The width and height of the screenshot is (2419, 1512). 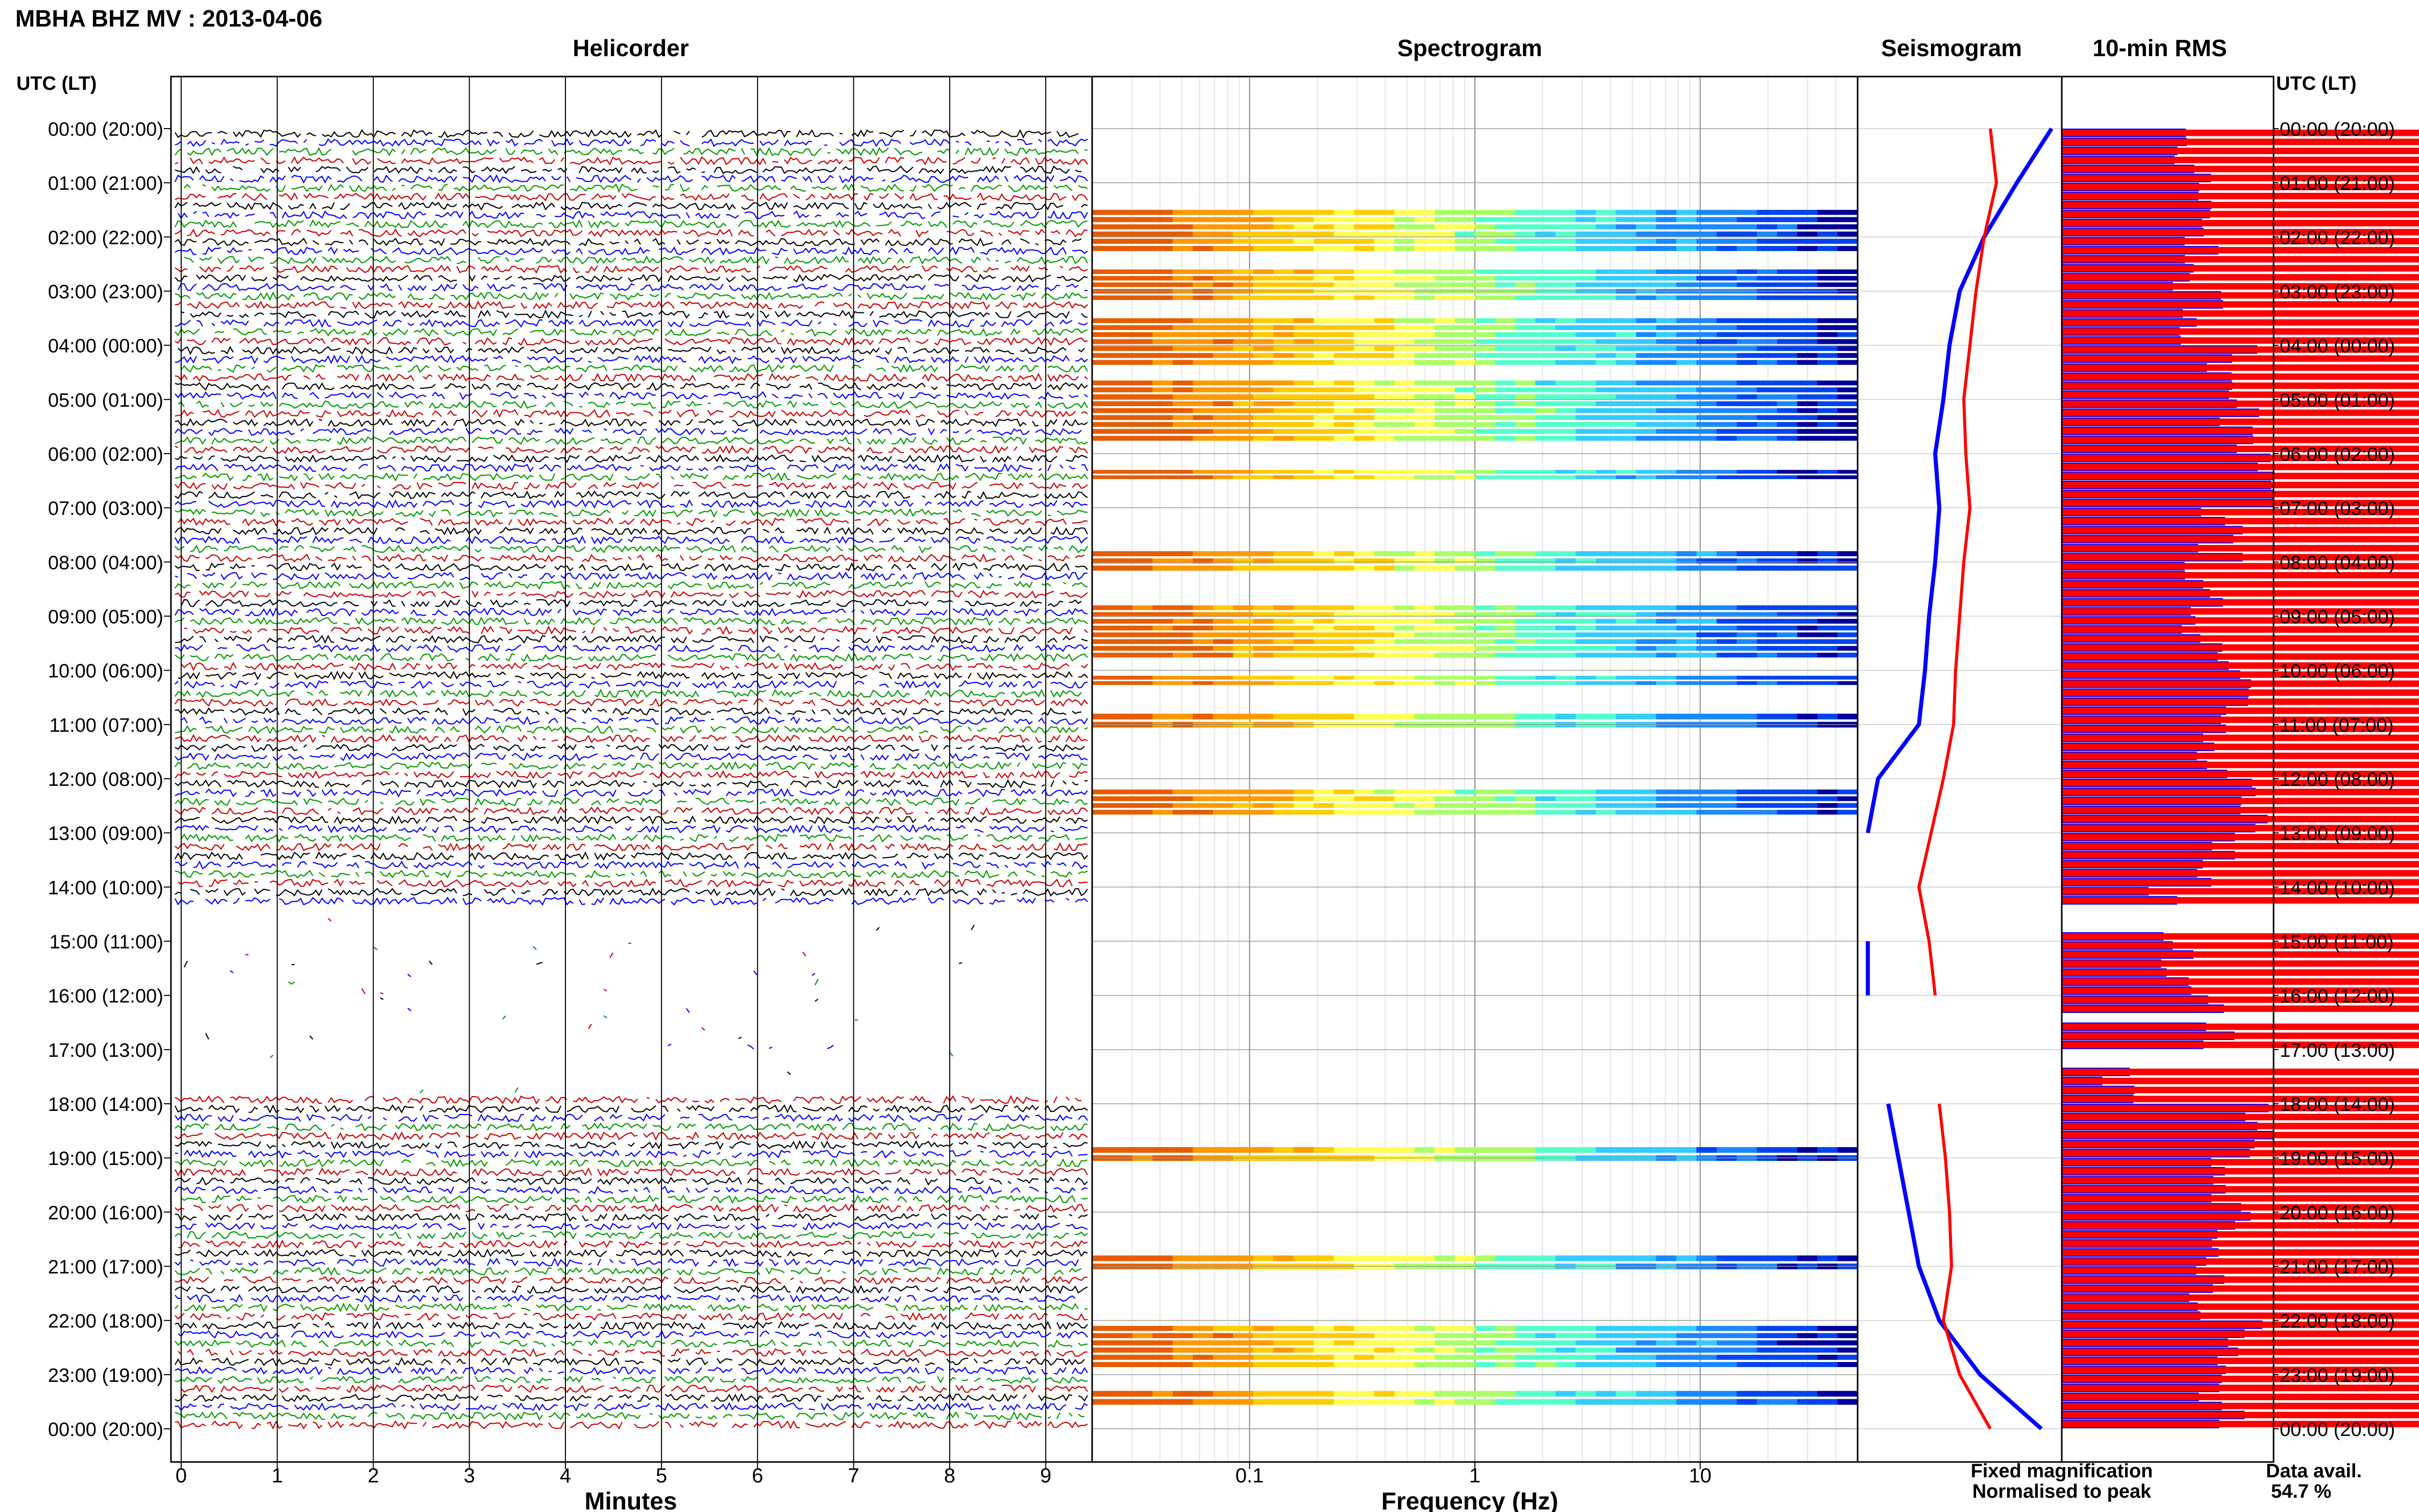 What do you see at coordinates (105, 1105) in the screenshot?
I see `left-hour-label: 18:00 (14:00)` at bounding box center [105, 1105].